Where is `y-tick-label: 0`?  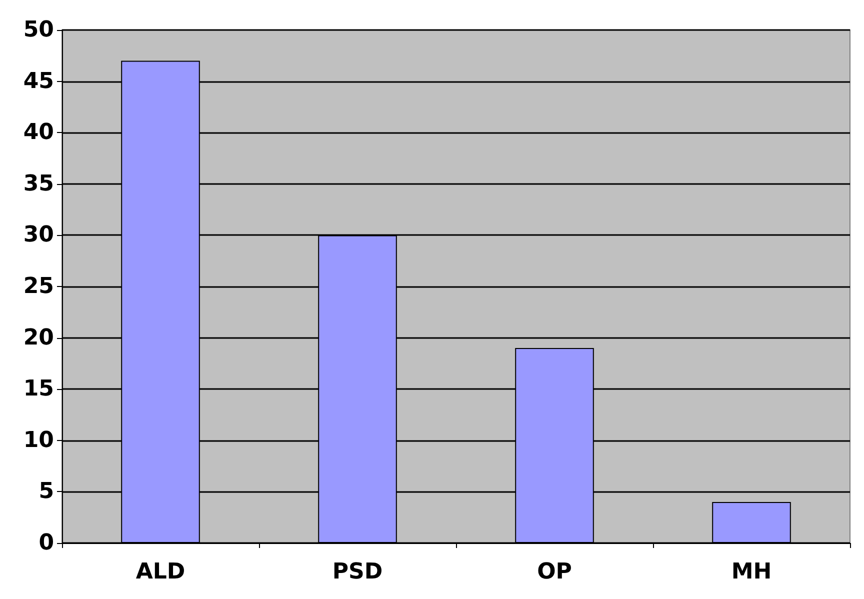 y-tick-label: 0 is located at coordinates (46, 543).